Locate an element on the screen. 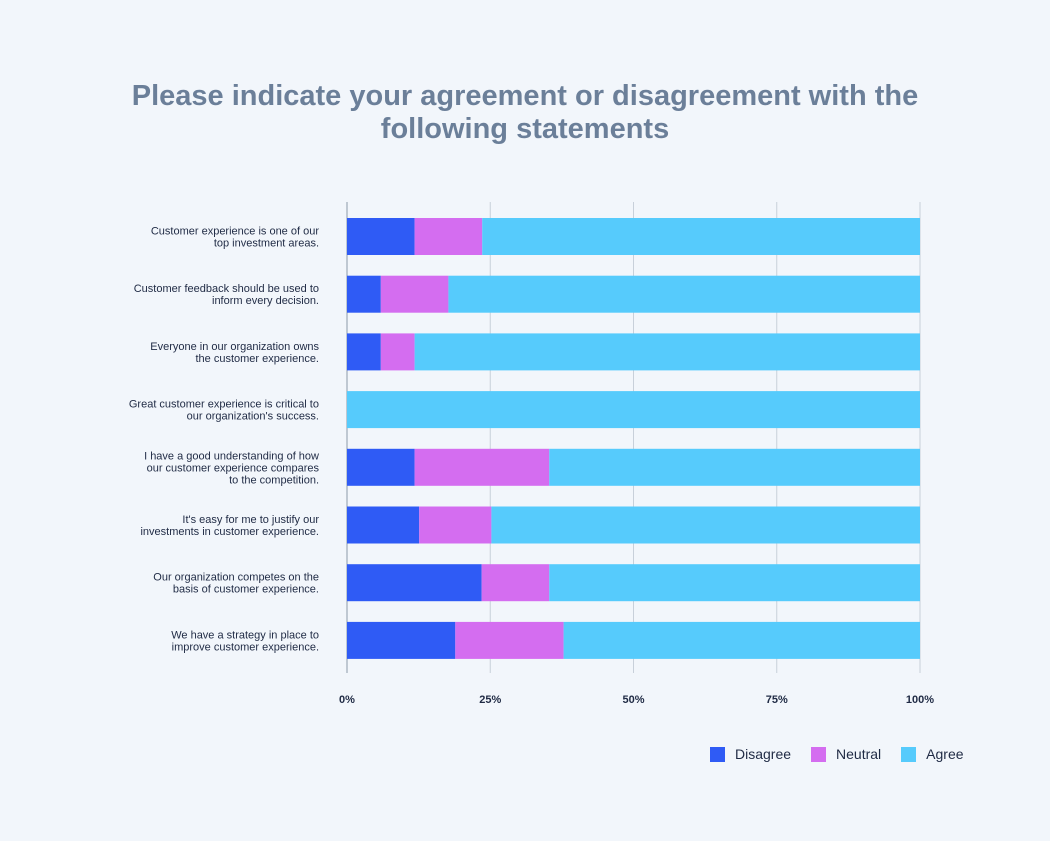 The height and width of the screenshot is (841, 1050). category-label-line: to the competition. is located at coordinates (274, 480).